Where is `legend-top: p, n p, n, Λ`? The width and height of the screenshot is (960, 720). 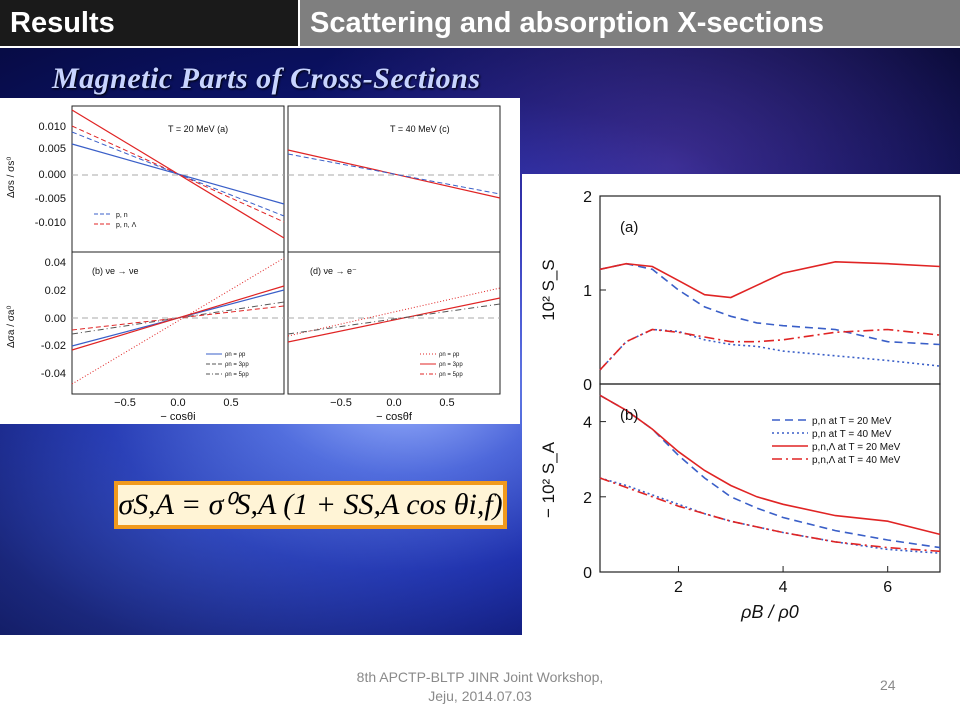
legend-top: p, n p, n, Λ is located at coordinates (115, 220).